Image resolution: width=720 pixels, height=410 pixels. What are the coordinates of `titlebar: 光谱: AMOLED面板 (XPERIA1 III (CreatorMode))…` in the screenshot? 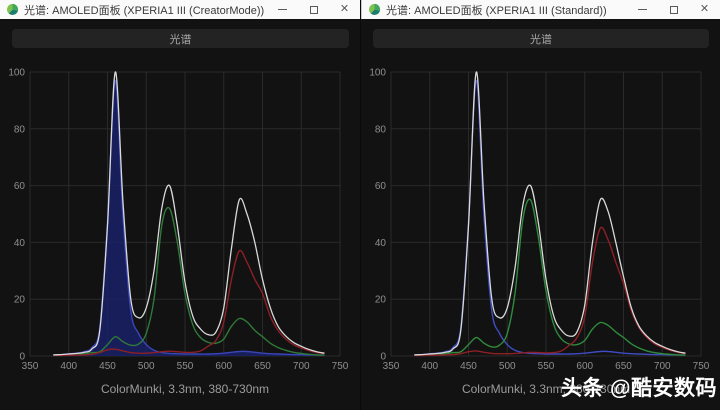 It's located at (180, 9).